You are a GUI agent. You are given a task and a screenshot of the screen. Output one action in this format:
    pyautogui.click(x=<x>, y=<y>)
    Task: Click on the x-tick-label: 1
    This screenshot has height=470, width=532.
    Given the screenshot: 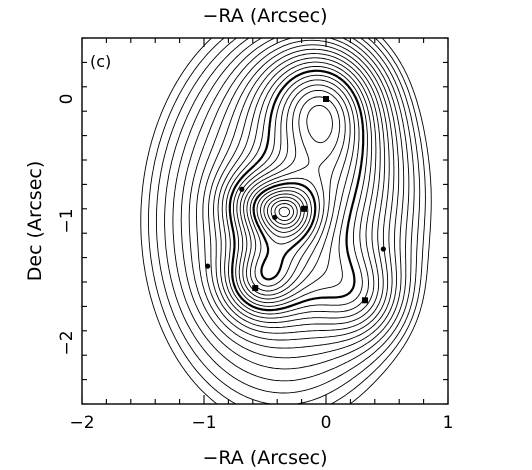 What is the action you would take?
    pyautogui.click(x=448, y=423)
    